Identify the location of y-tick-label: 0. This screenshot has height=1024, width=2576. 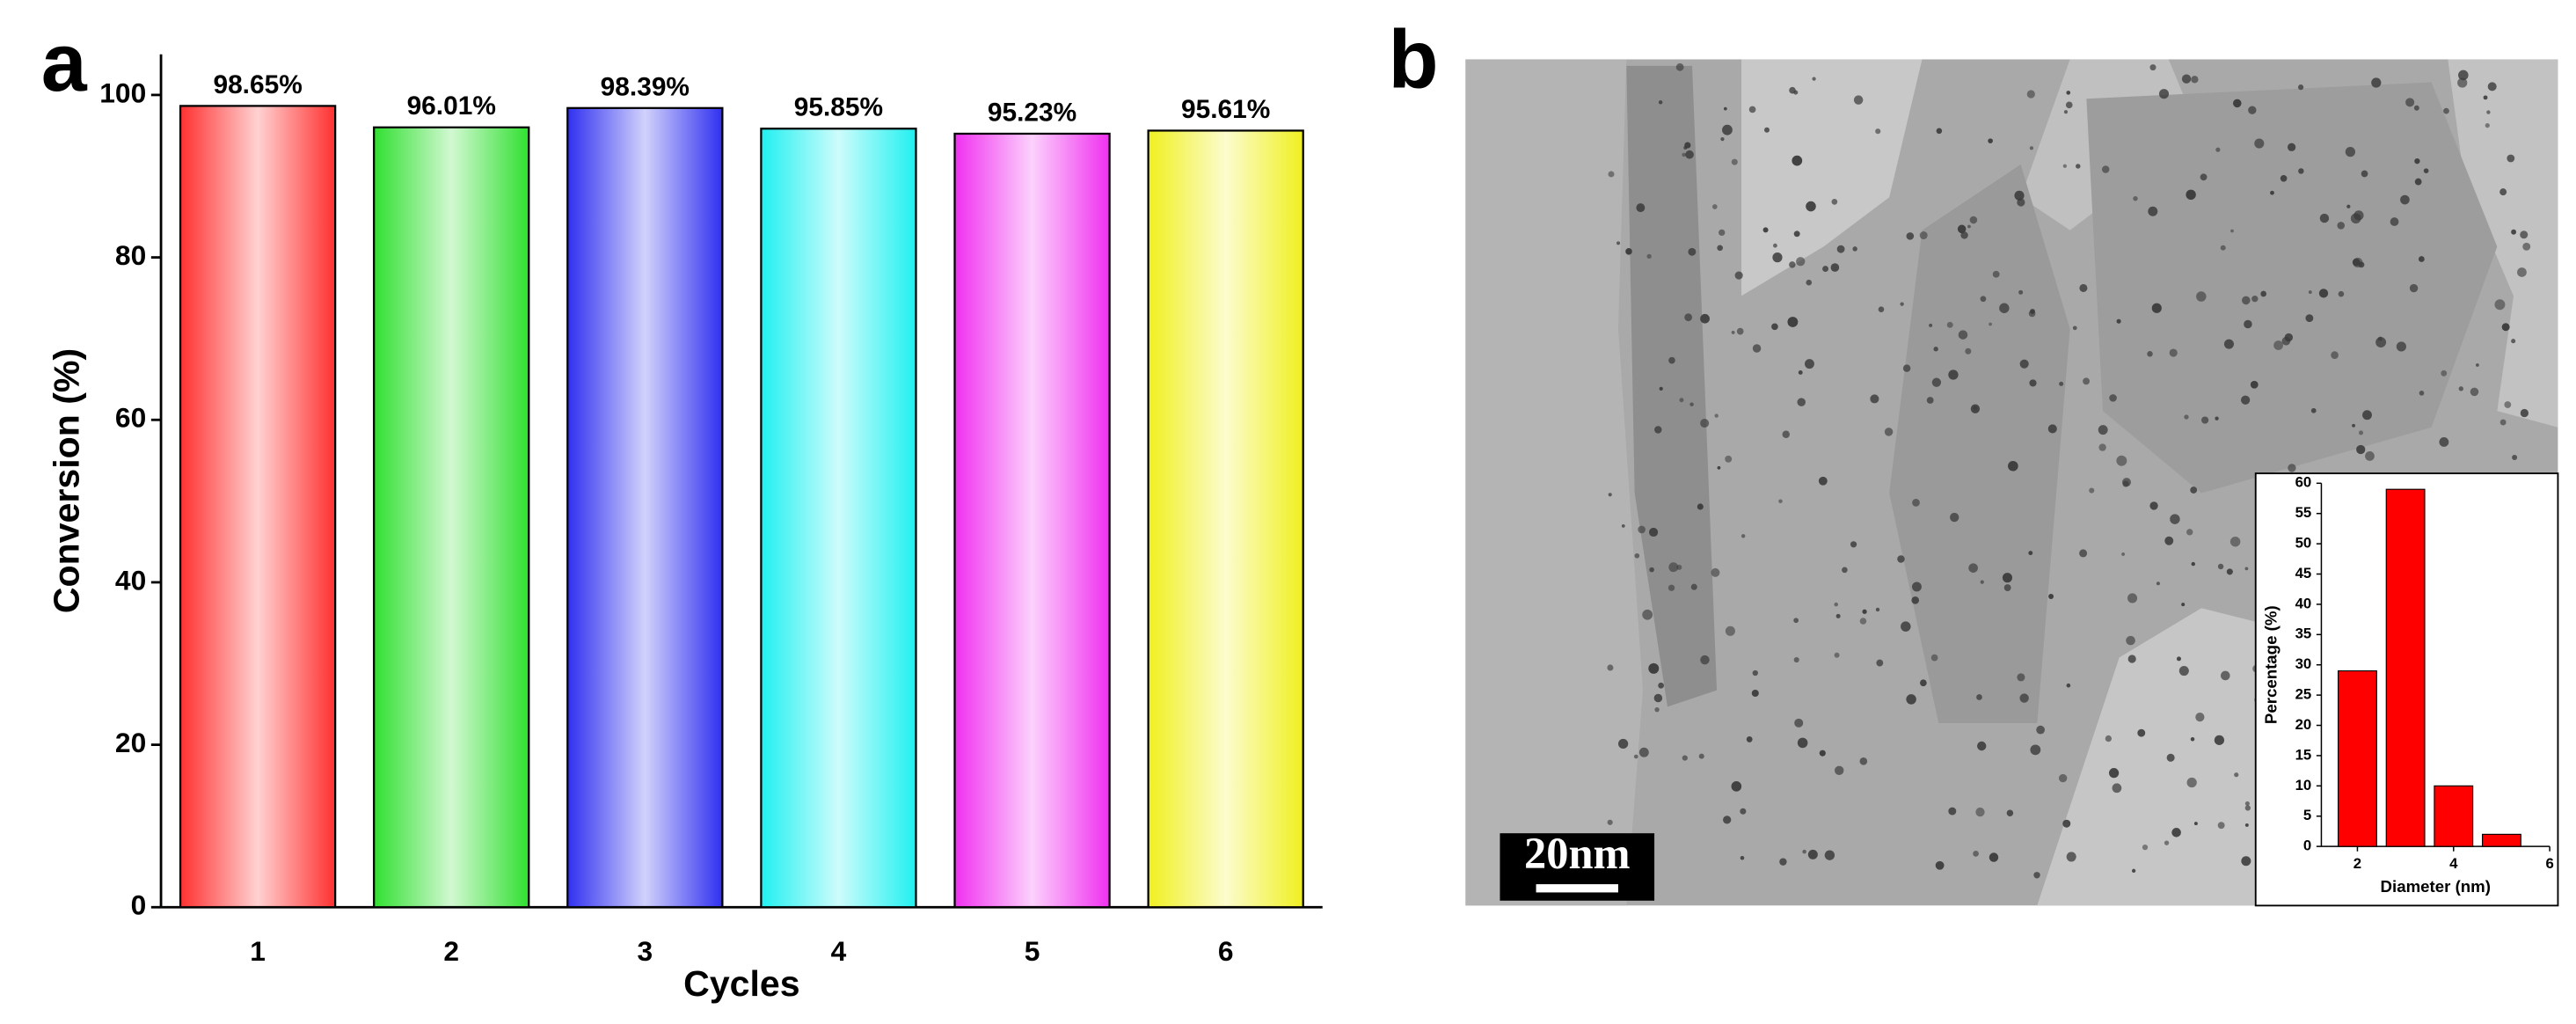
(2307, 845).